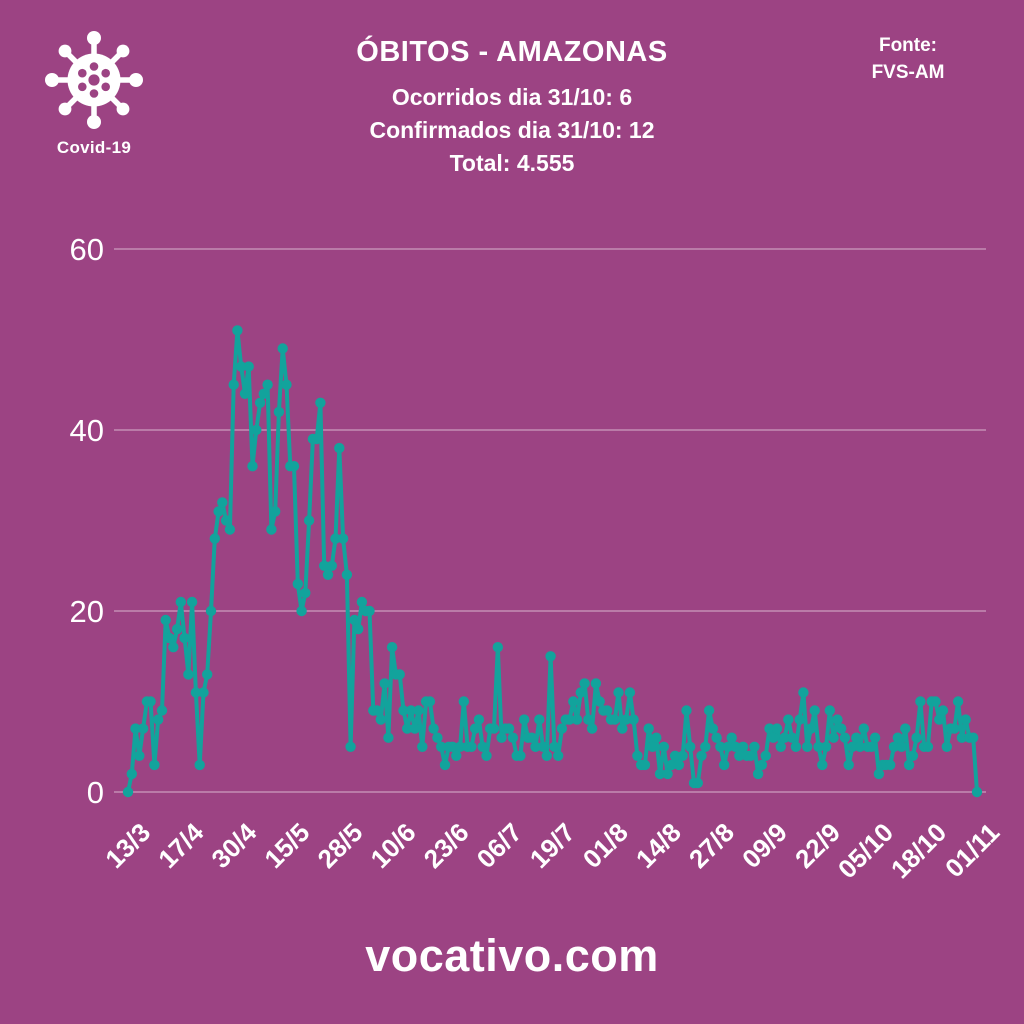 This screenshot has height=1024, width=1024. What do you see at coordinates (512, 52) in the screenshot?
I see `page-title: ÓBITOS - AMAZONAS` at bounding box center [512, 52].